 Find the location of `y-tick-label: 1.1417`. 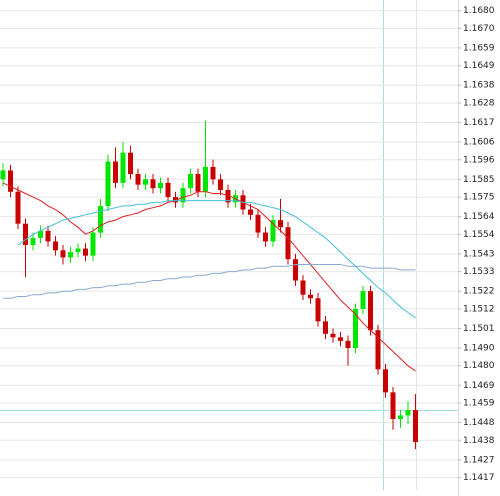

y-tick-label: 1.1417 is located at coordinates (479, 478).